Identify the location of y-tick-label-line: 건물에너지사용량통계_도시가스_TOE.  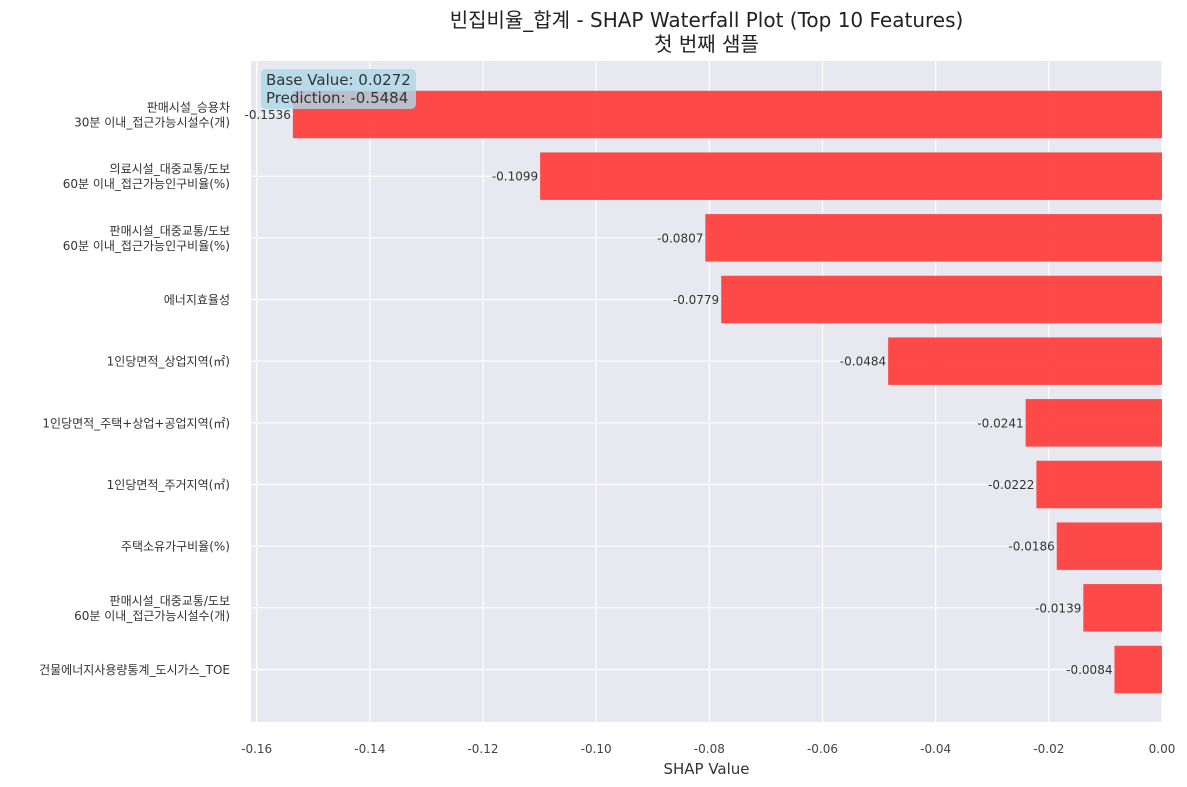
(134, 670).